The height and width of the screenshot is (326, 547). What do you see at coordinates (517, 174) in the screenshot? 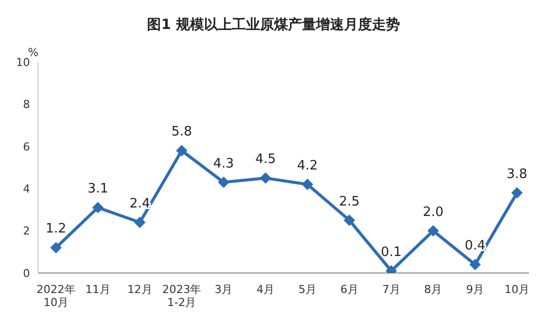
I see `data-label: 3.8` at bounding box center [517, 174].